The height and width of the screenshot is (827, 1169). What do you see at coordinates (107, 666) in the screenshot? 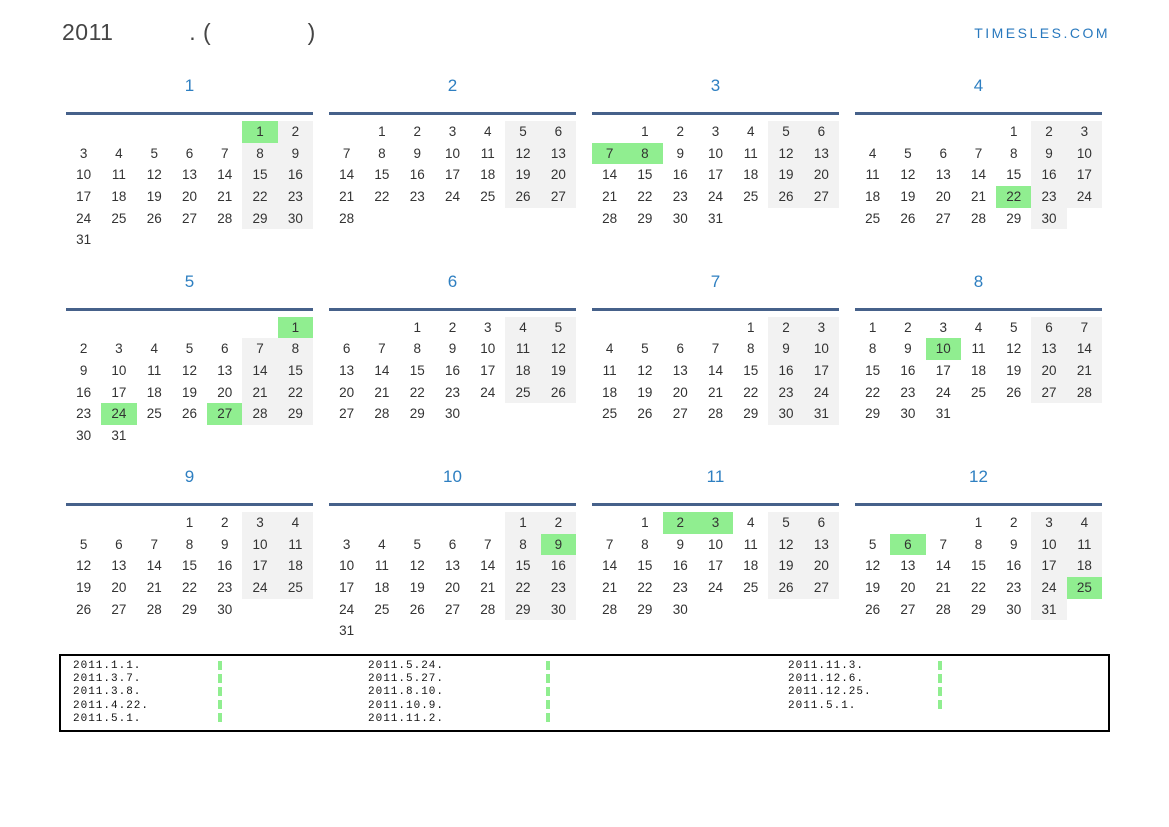
I see `legend-date: 2011.1.1.` at bounding box center [107, 666].